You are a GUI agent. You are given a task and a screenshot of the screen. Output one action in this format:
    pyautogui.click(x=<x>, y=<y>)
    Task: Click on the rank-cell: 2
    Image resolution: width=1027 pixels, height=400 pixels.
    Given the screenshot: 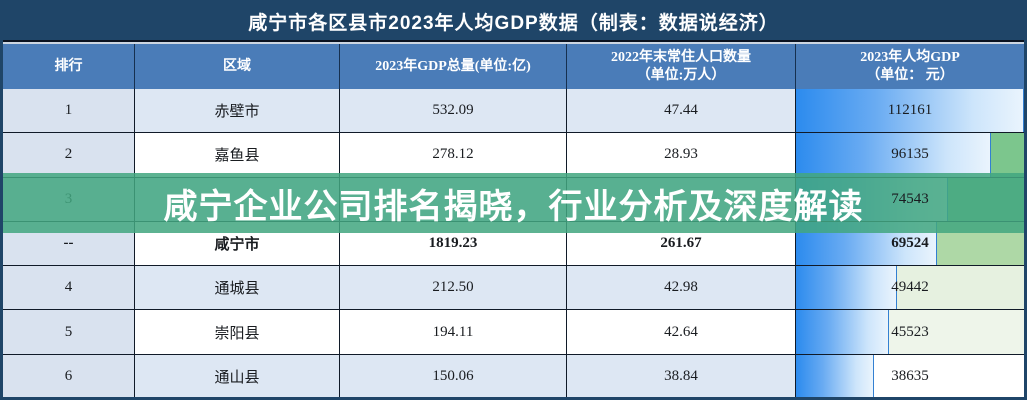 What is the action you would take?
    pyautogui.click(x=68, y=155)
    